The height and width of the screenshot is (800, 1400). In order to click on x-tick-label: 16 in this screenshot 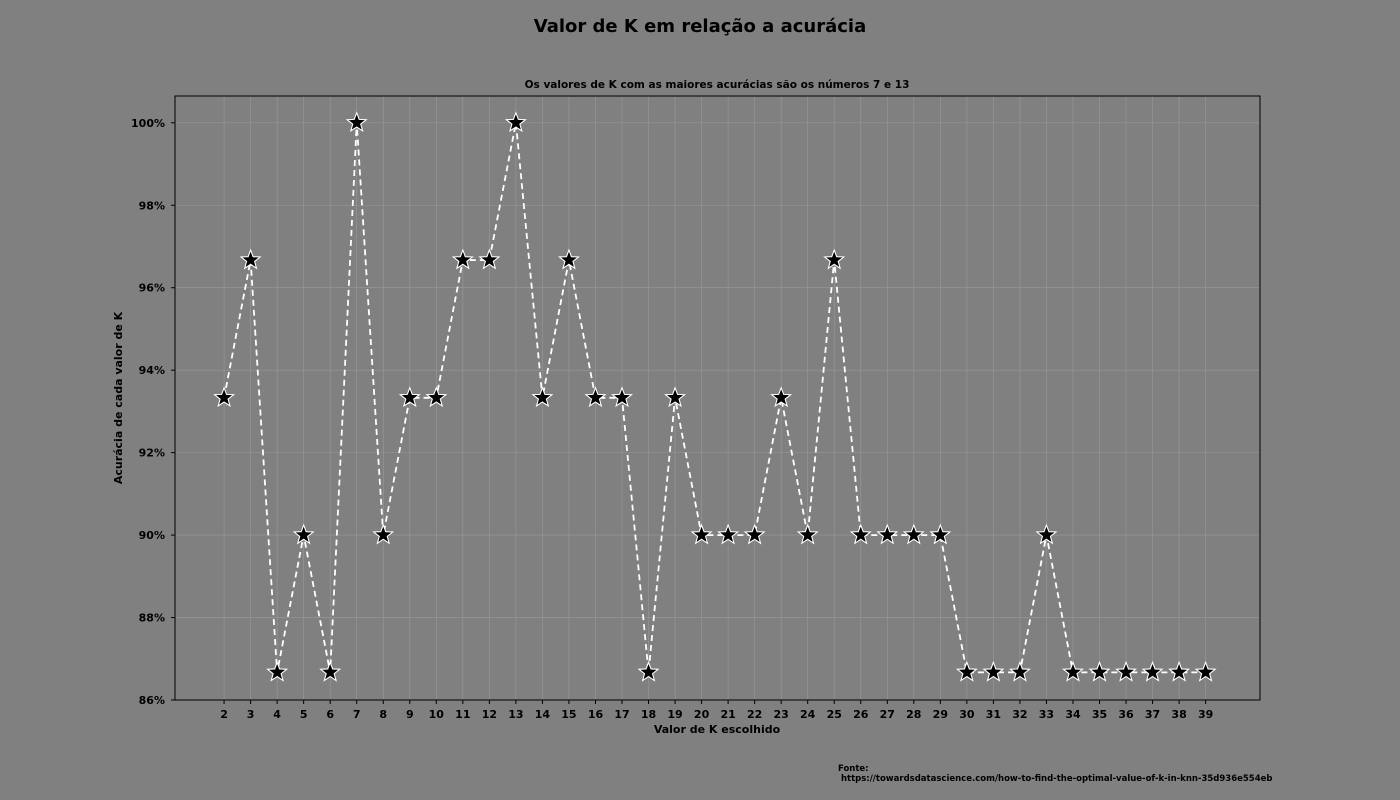, I will do `click(596, 714)`.